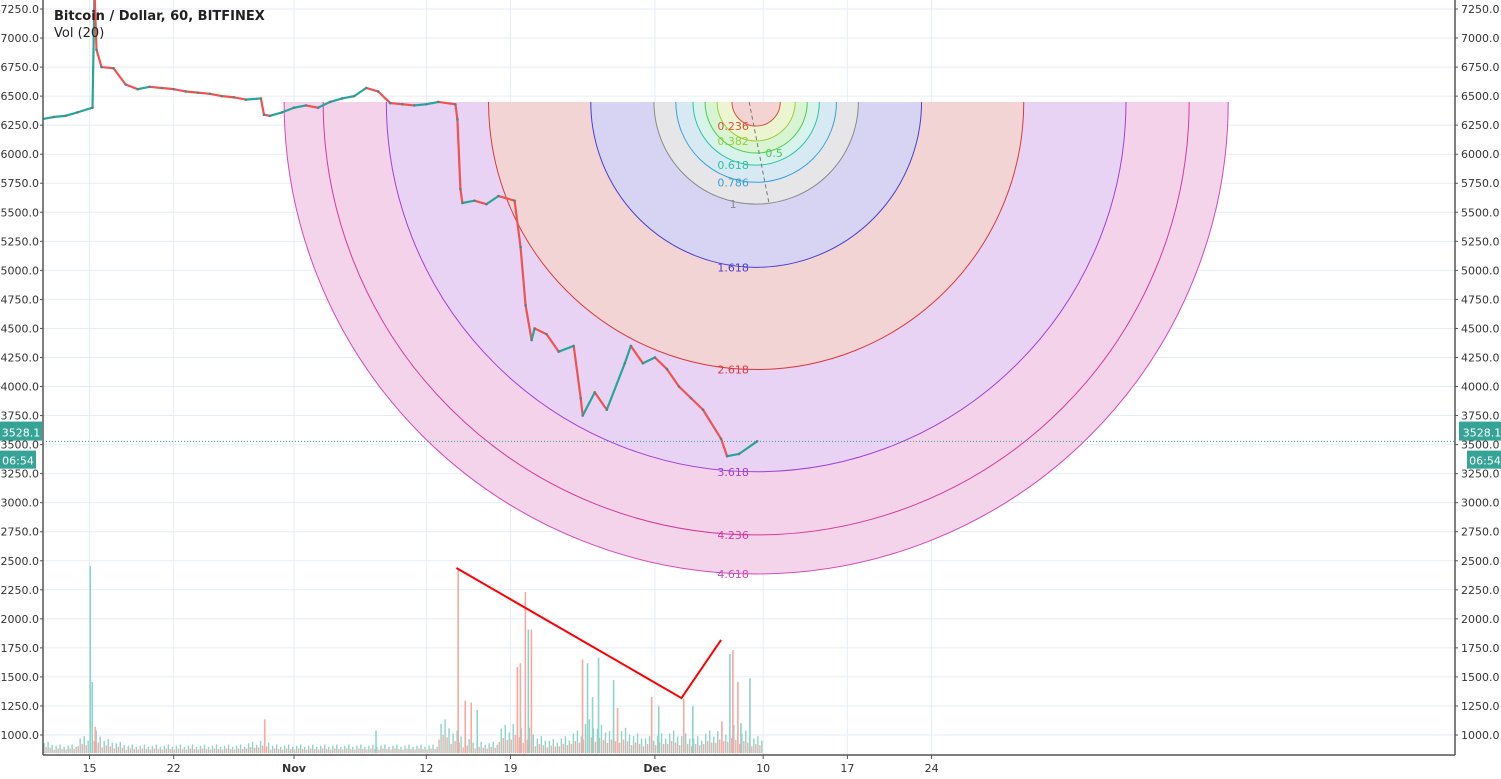  I want to click on trendline, so click(588, 633).